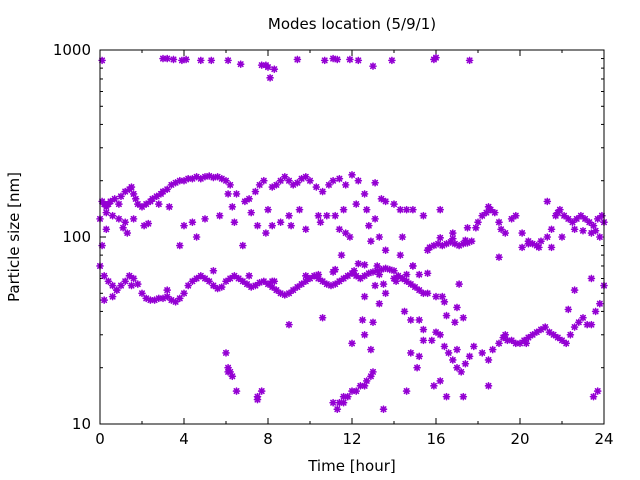  What do you see at coordinates (14, 237) in the screenshot?
I see `y-axis-label: Particle size [nm]` at bounding box center [14, 237].